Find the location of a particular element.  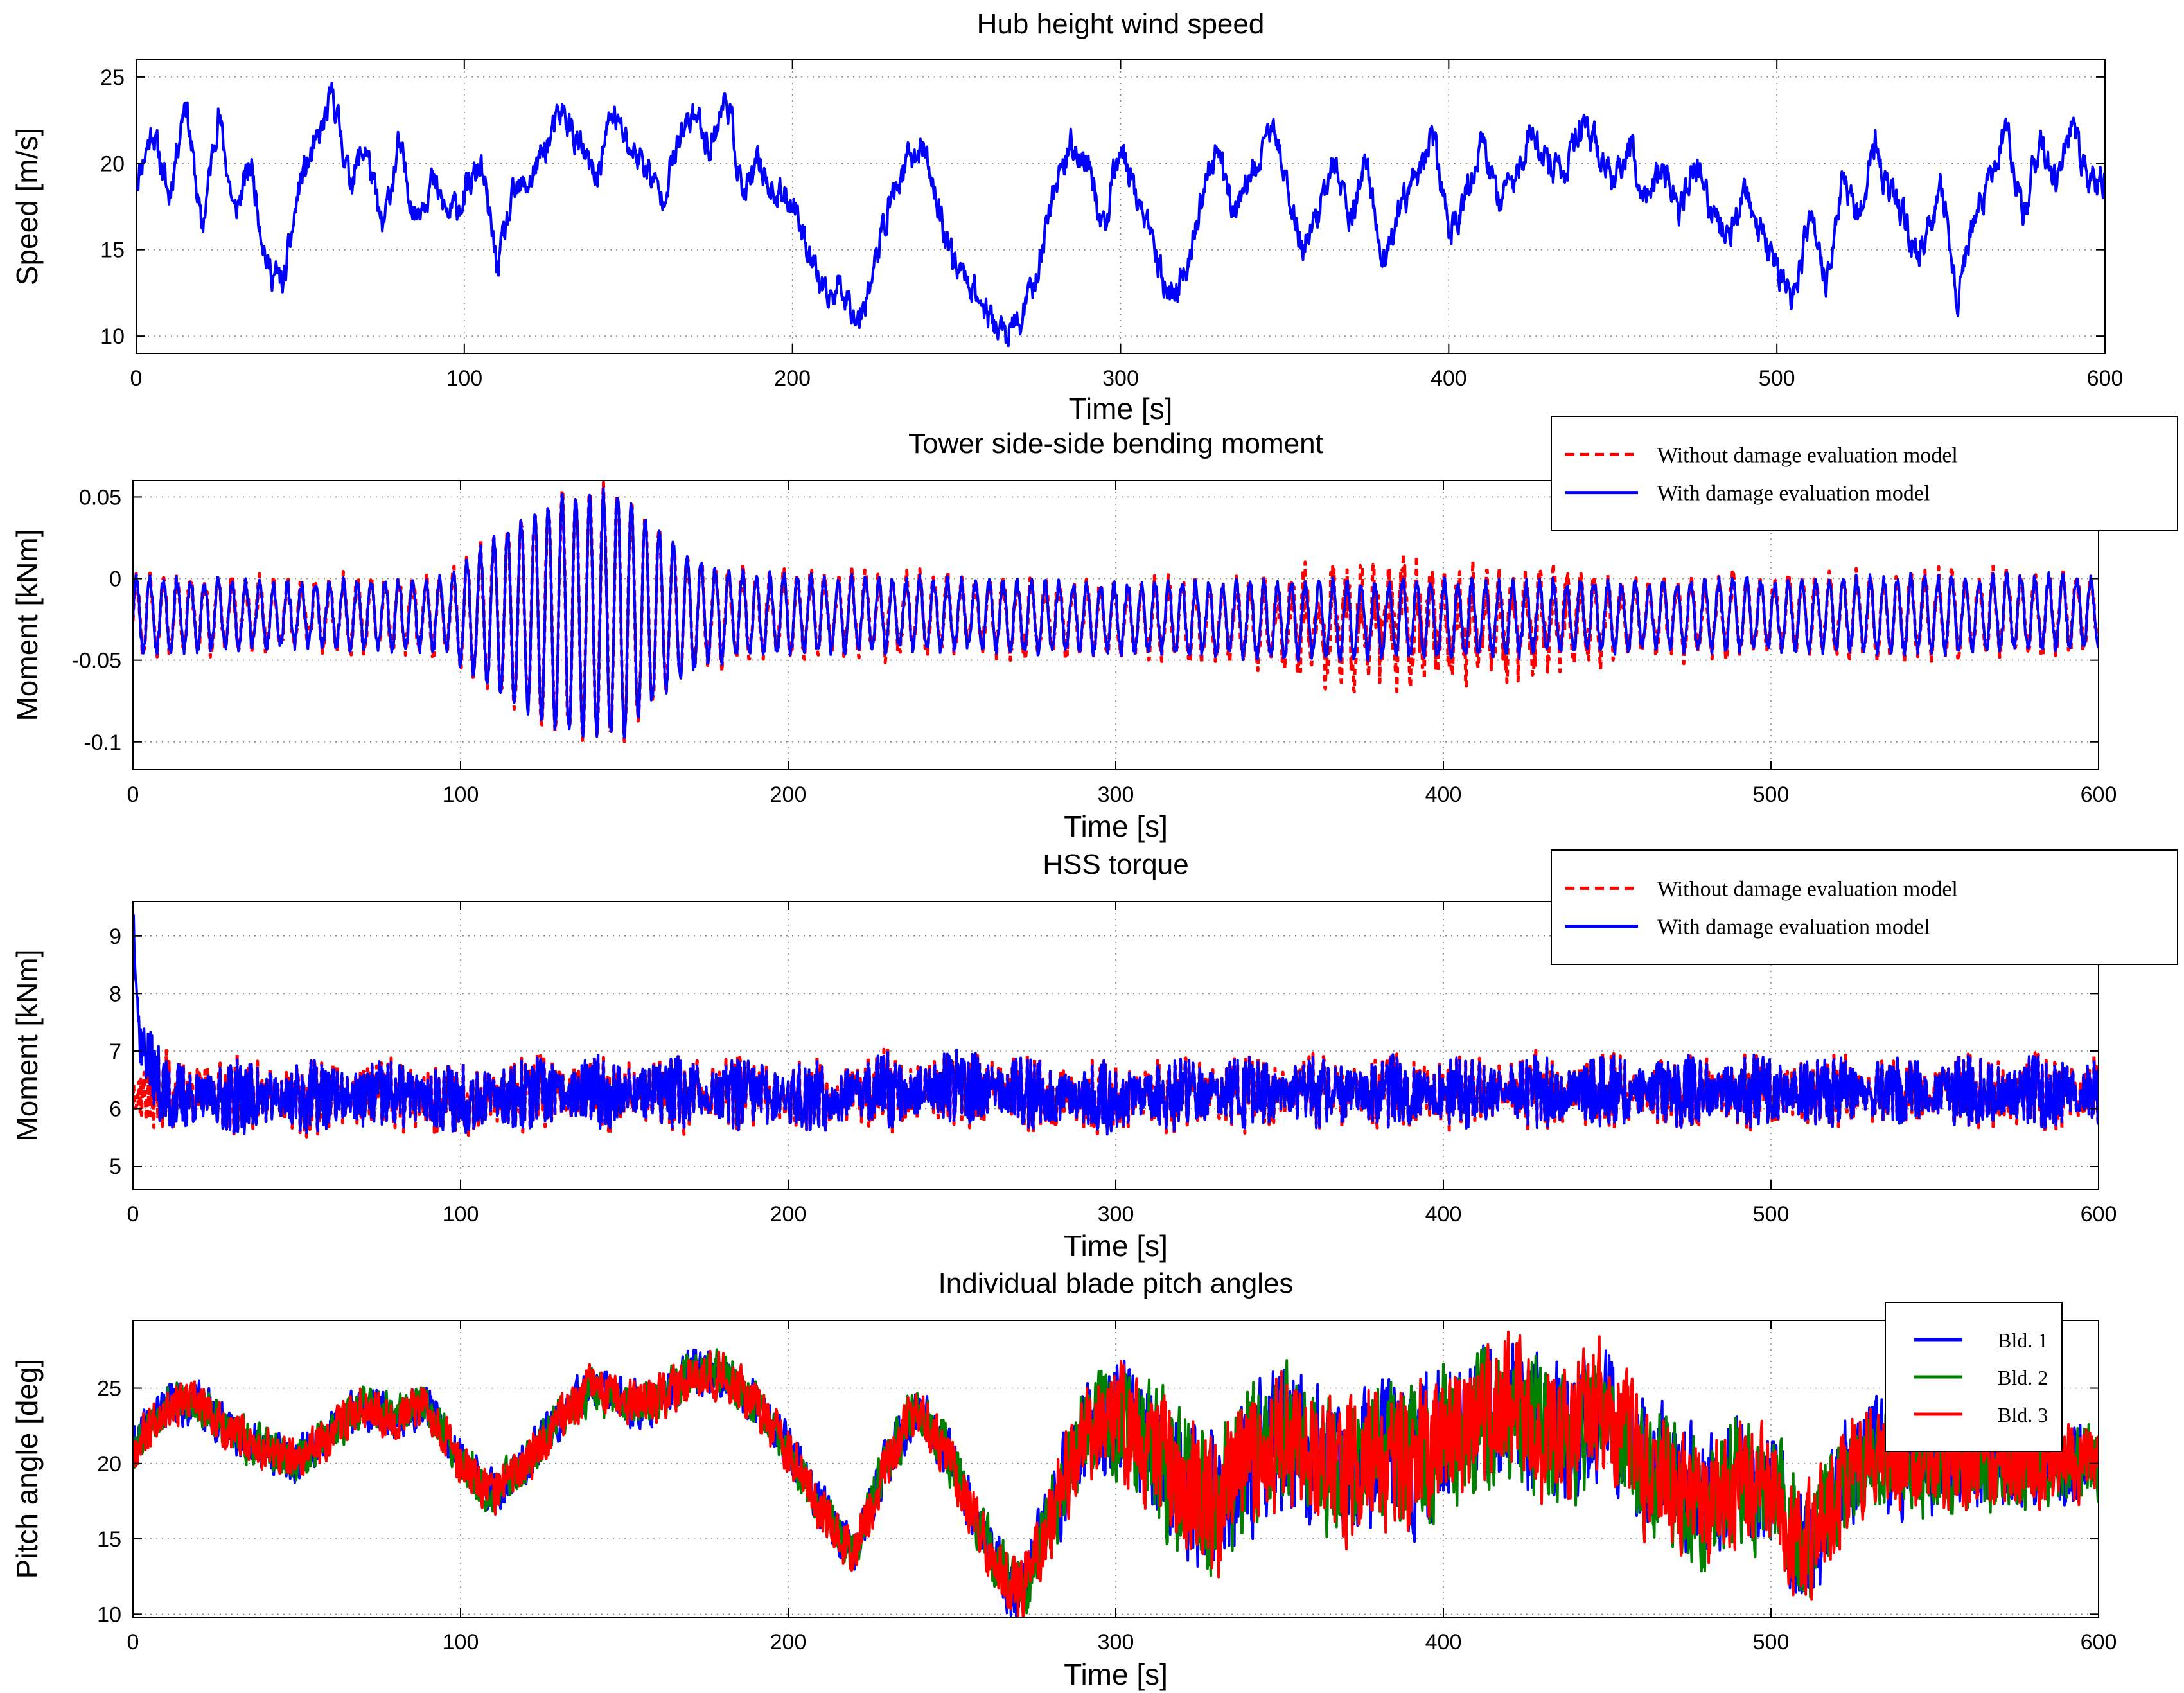

legend-label: Bld. 3 is located at coordinates (2023, 1414).